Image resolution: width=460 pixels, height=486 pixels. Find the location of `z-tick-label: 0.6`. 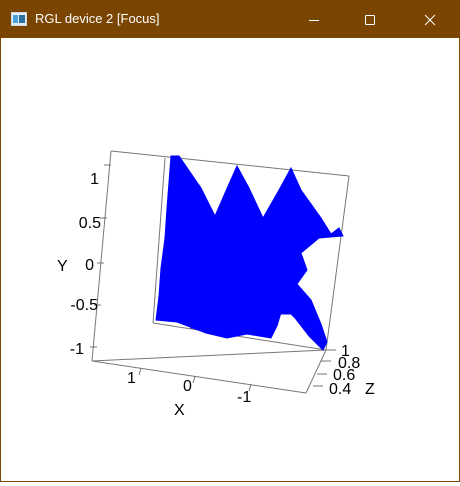

z-tick-label: 0.6 is located at coordinates (344, 375).